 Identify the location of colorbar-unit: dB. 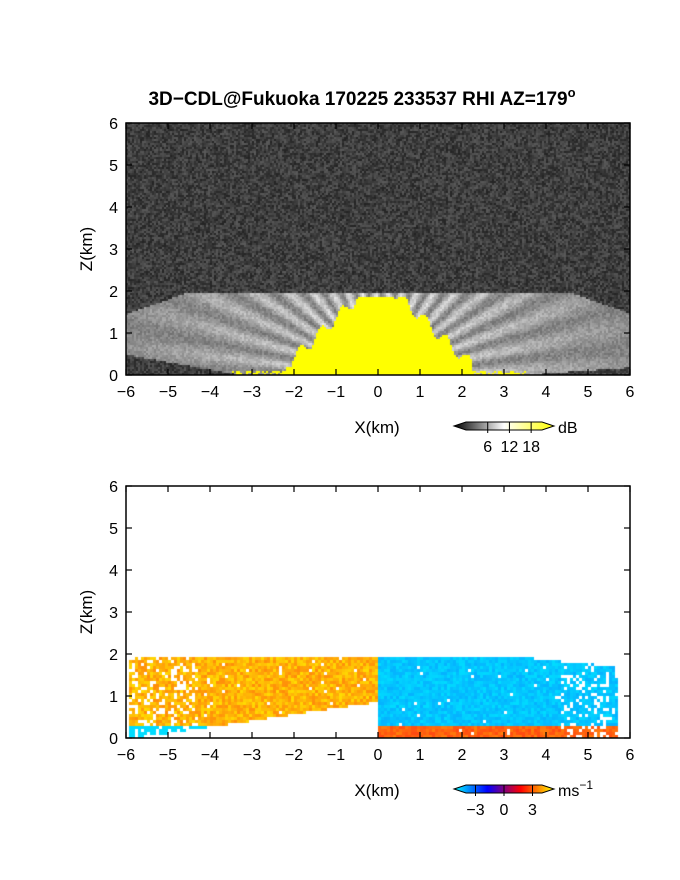
(568, 428).